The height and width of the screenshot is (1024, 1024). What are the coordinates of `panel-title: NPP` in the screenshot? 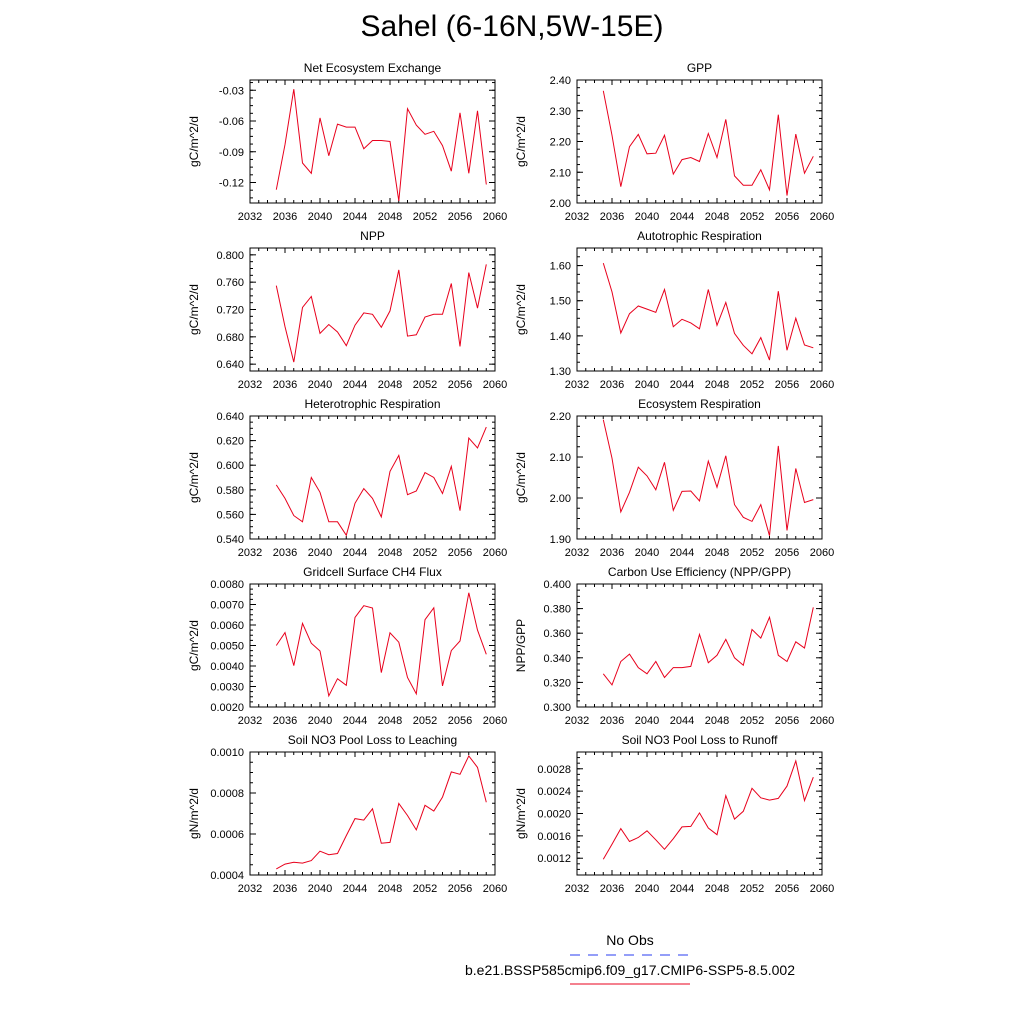 It's located at (372, 236).